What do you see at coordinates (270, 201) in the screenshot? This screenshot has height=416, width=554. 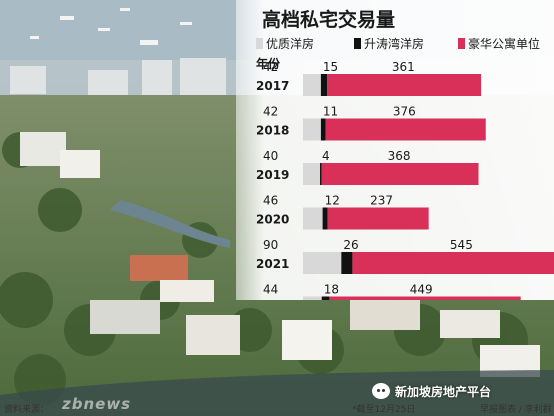 I see `value-label: 46` at bounding box center [270, 201].